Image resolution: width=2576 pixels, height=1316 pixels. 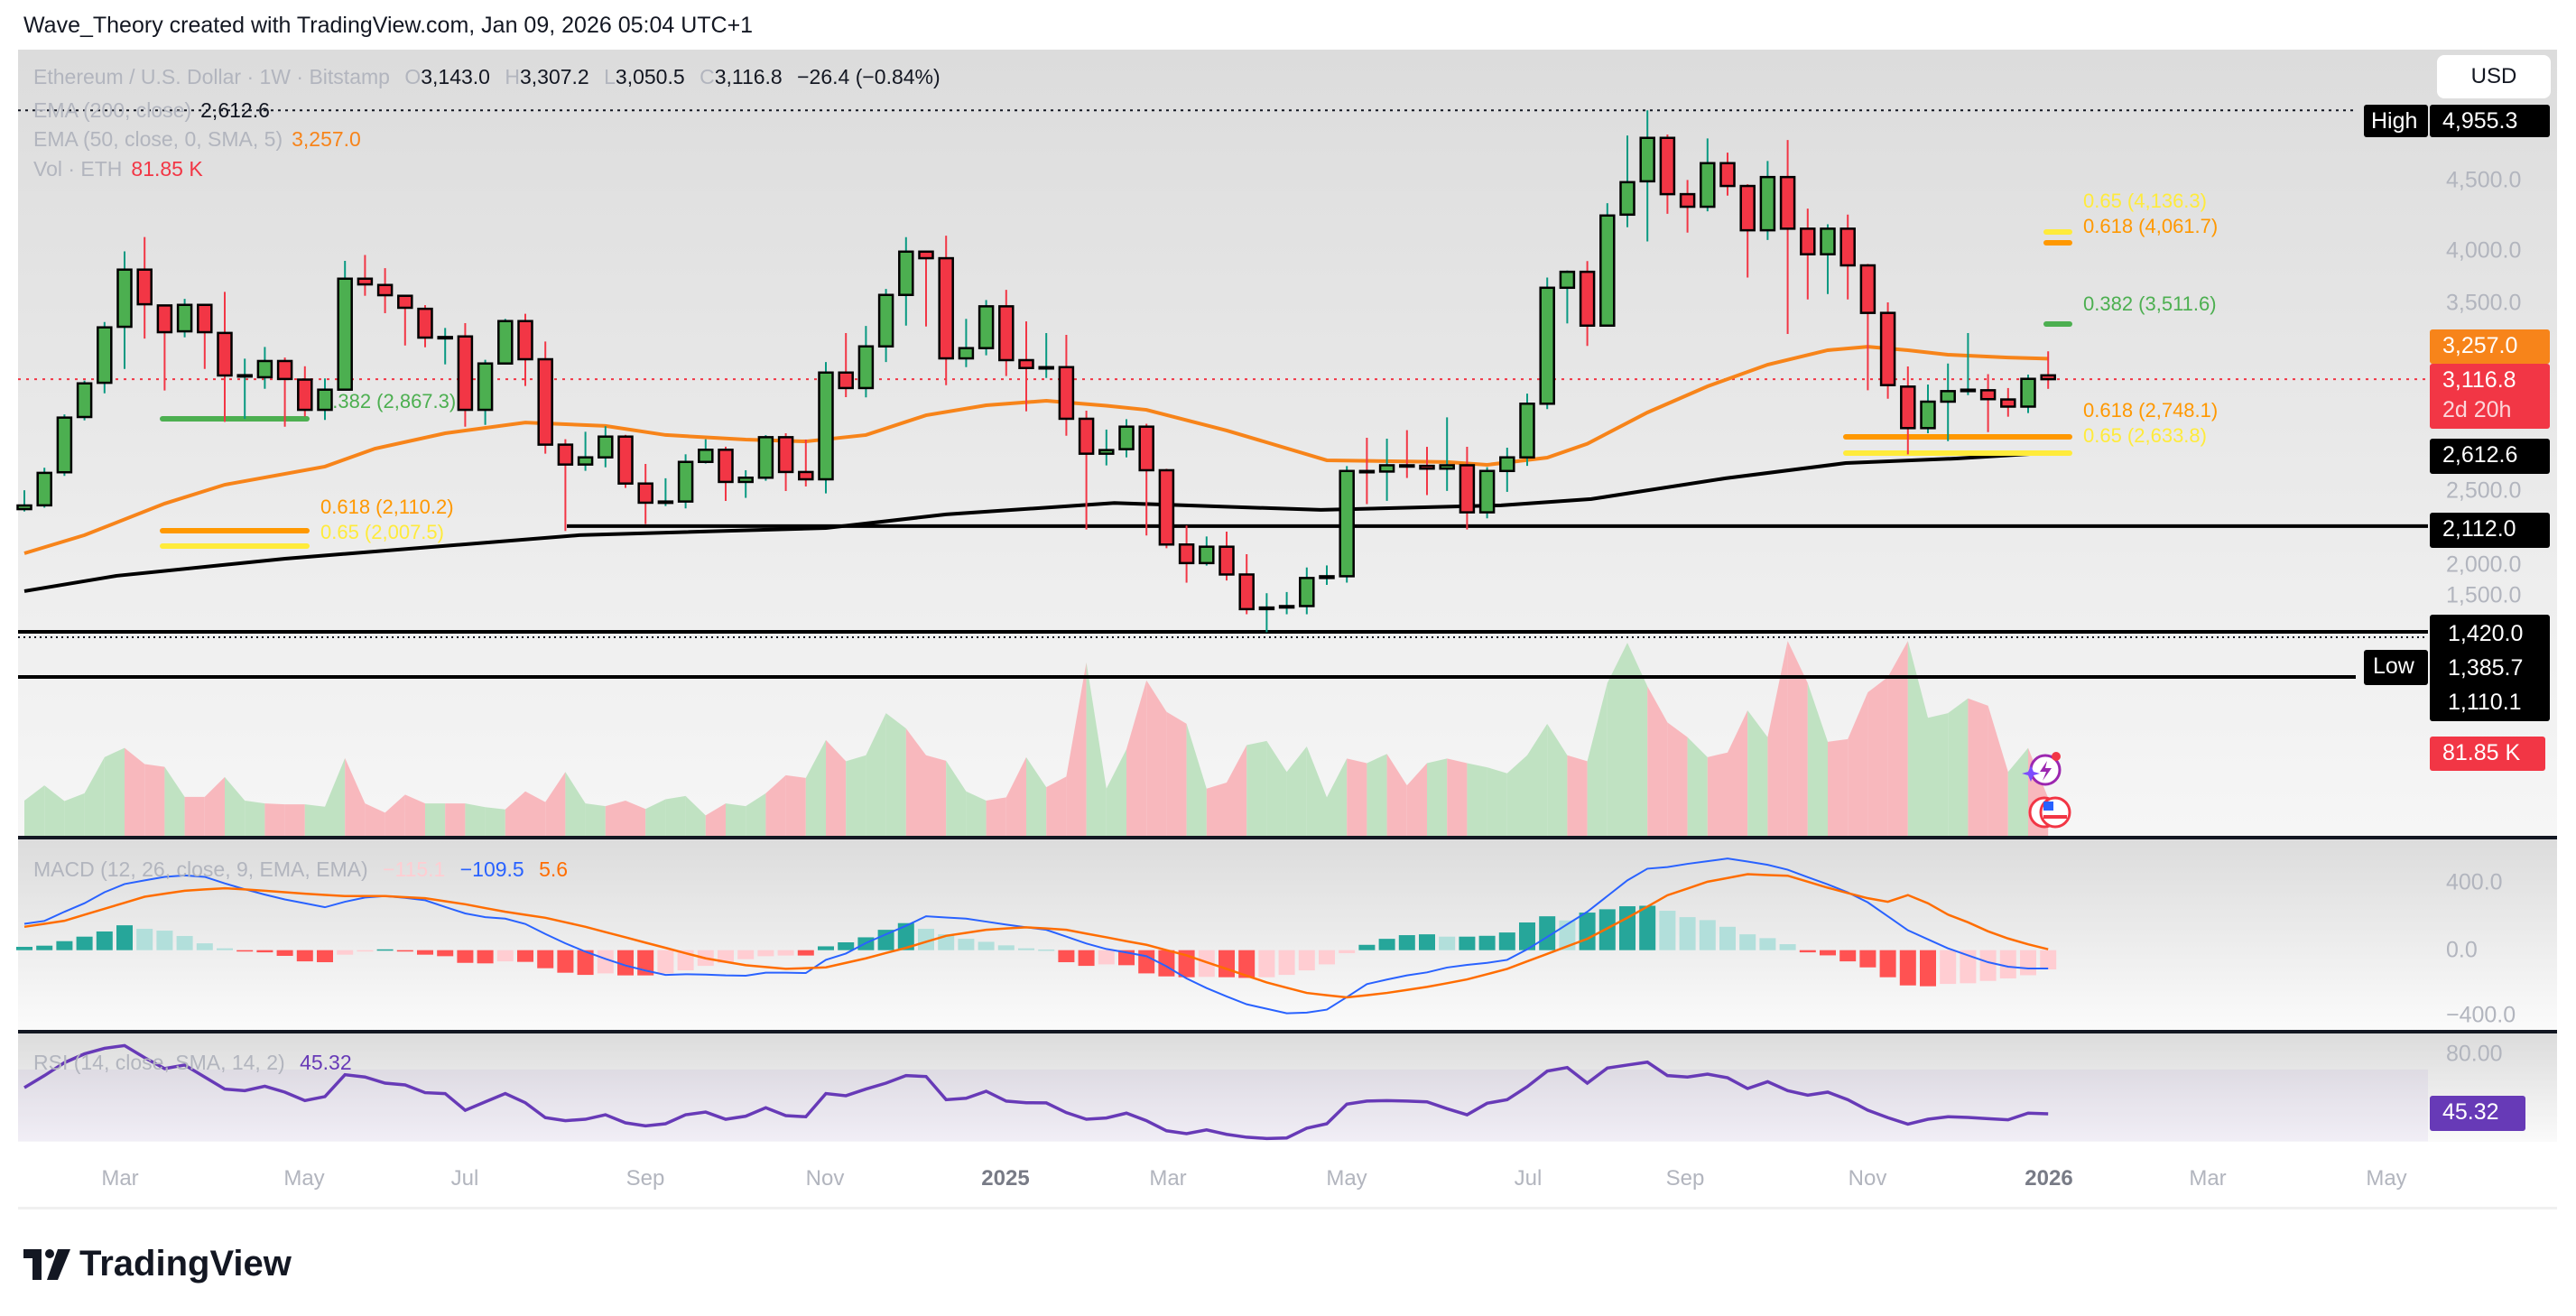 I want to click on ema50-label: EMA (50, close, 0, SMA, 5), so click(x=158, y=139).